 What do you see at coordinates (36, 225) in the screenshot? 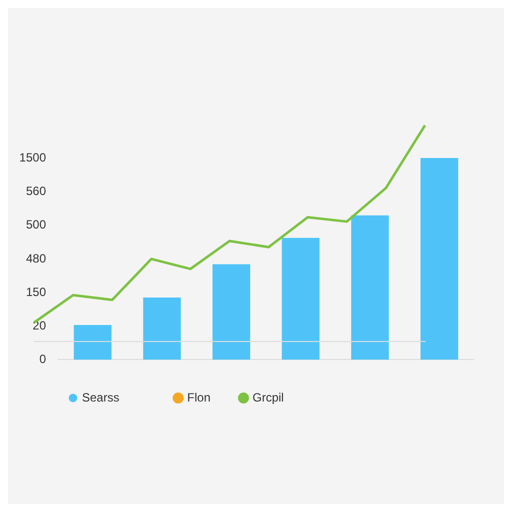
I see `annotation: 500` at bounding box center [36, 225].